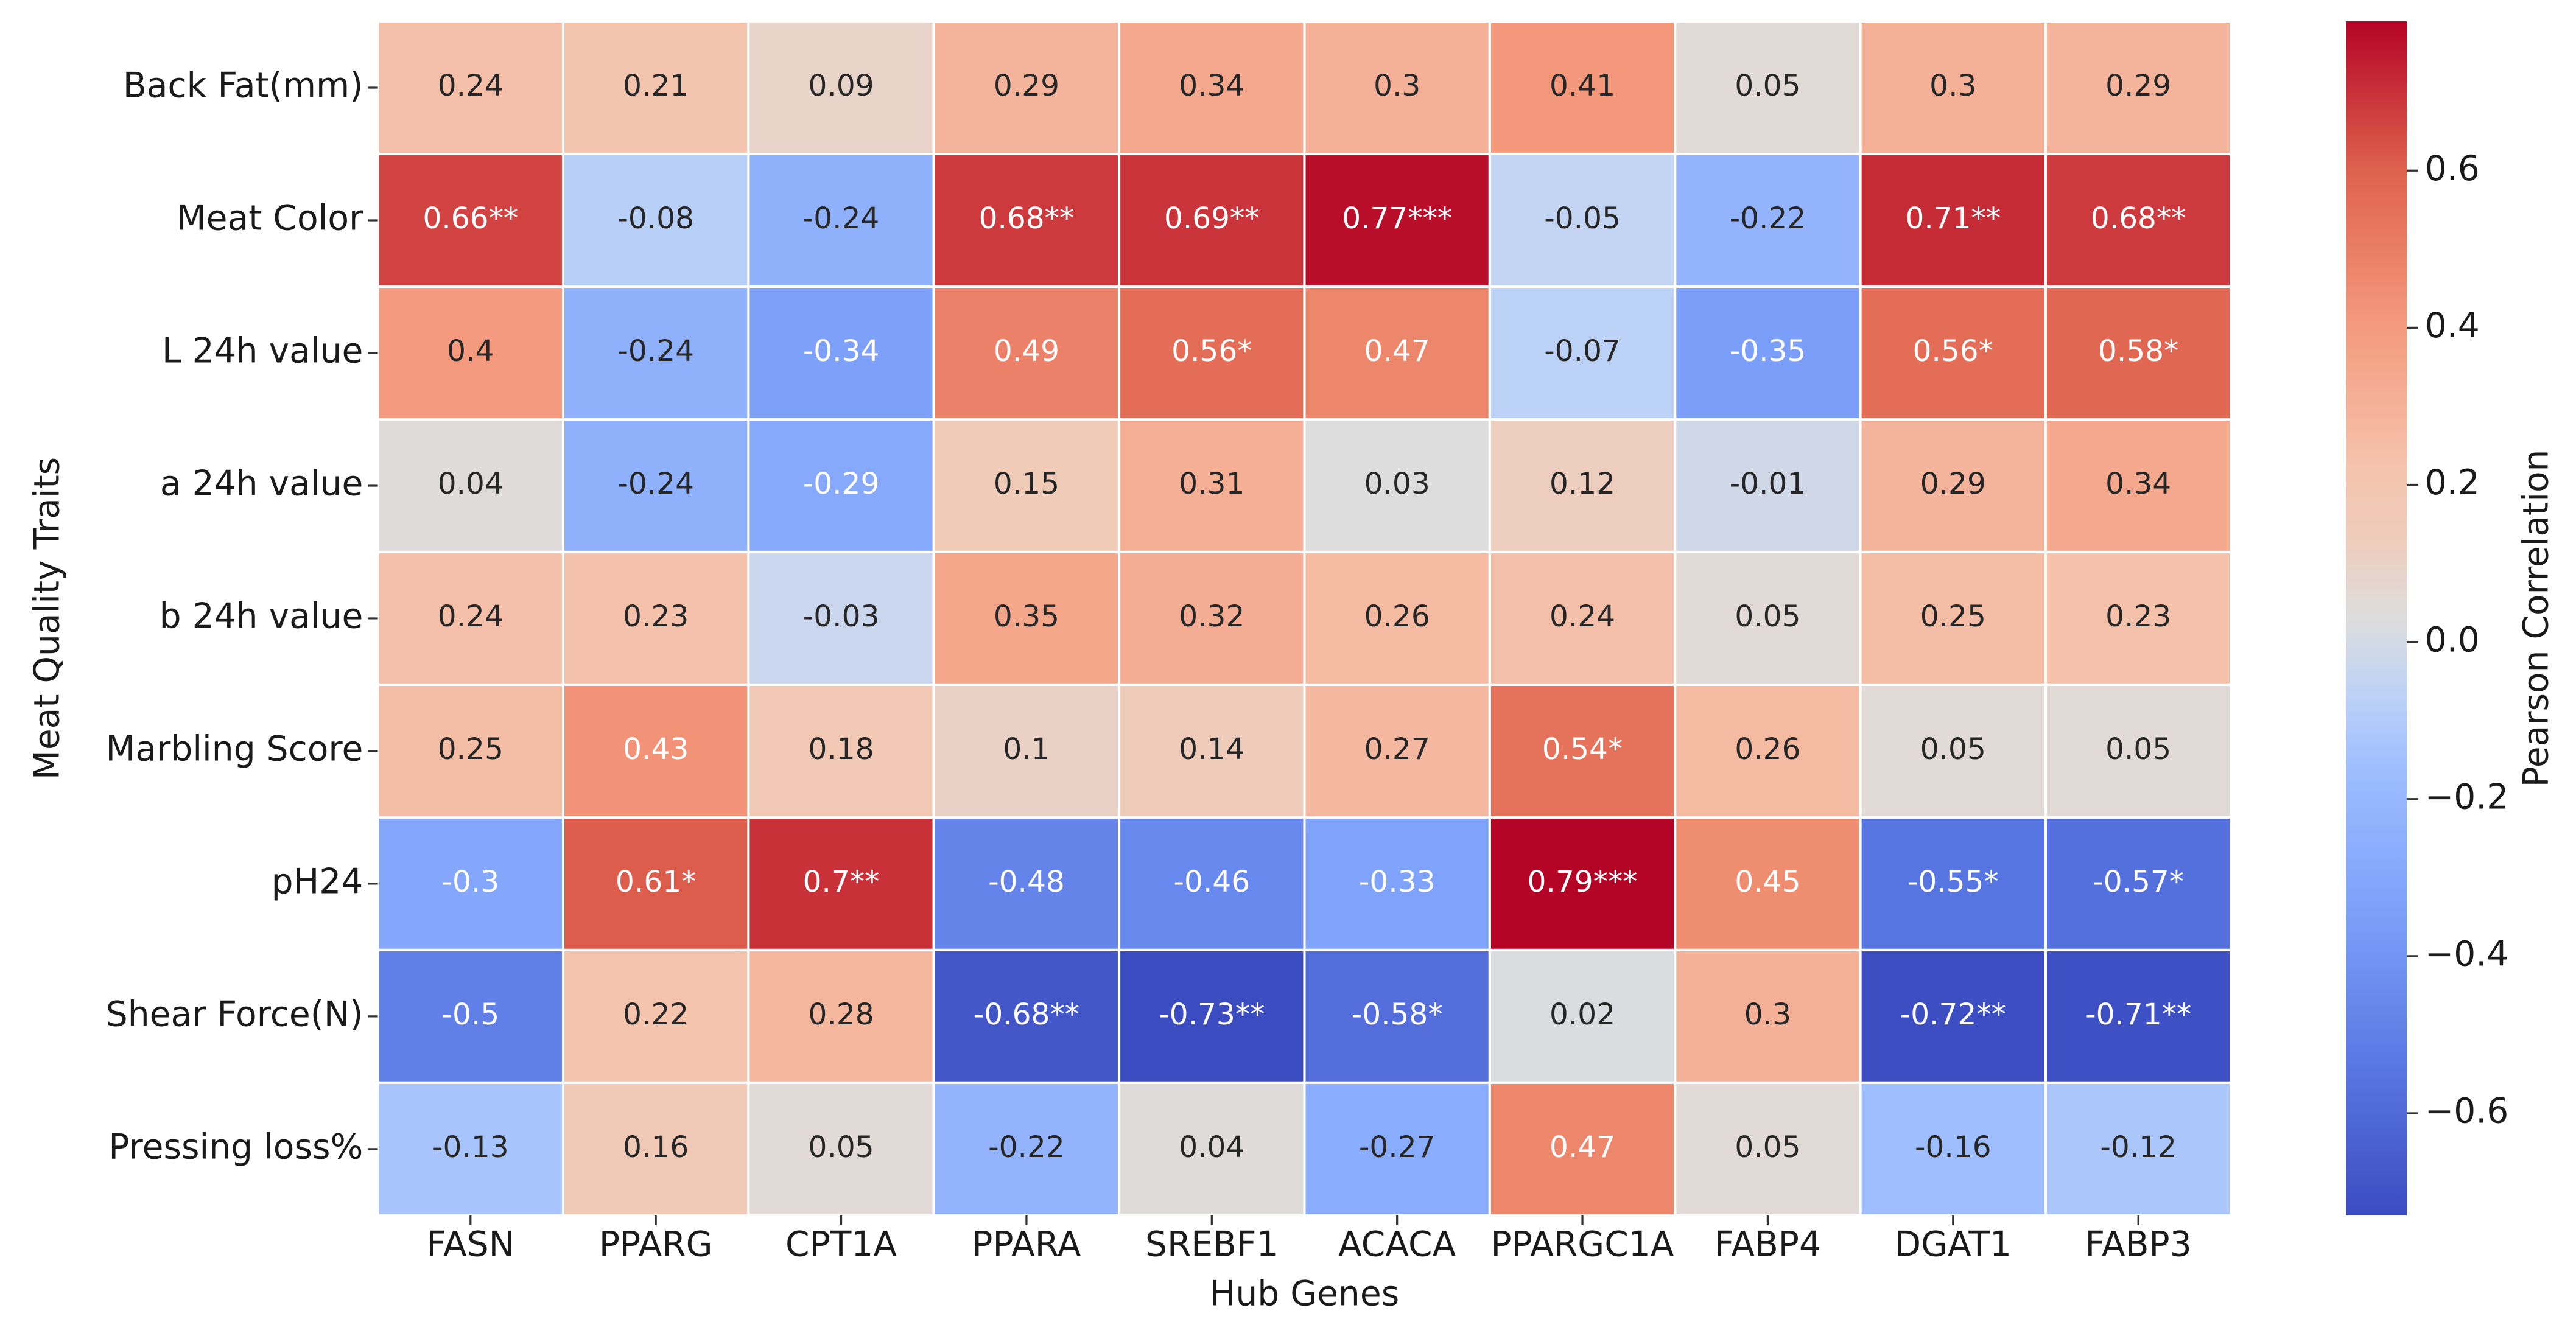  I want to click on cell-label: 0.3, so click(1952, 86).